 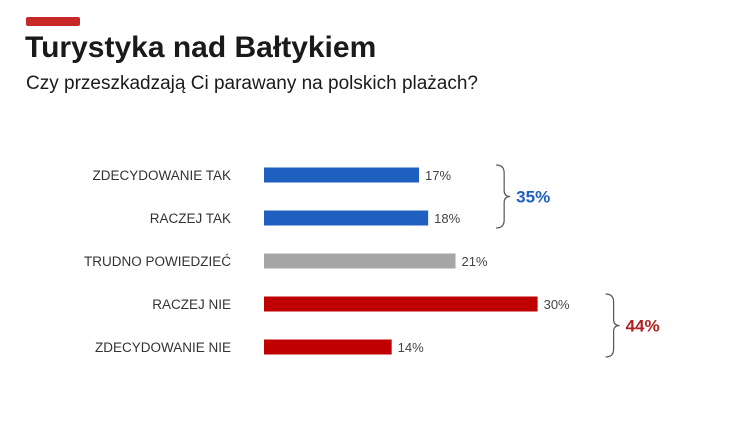 I want to click on category-label: RACZEJ NIE, so click(x=191, y=304).